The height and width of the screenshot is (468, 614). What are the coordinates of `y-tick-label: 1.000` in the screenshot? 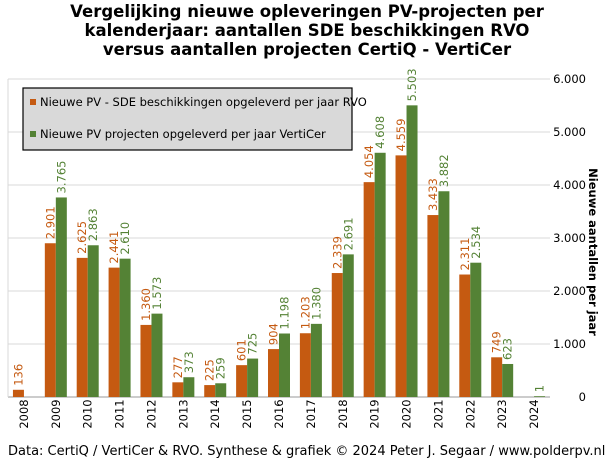 It's located at (569, 344).